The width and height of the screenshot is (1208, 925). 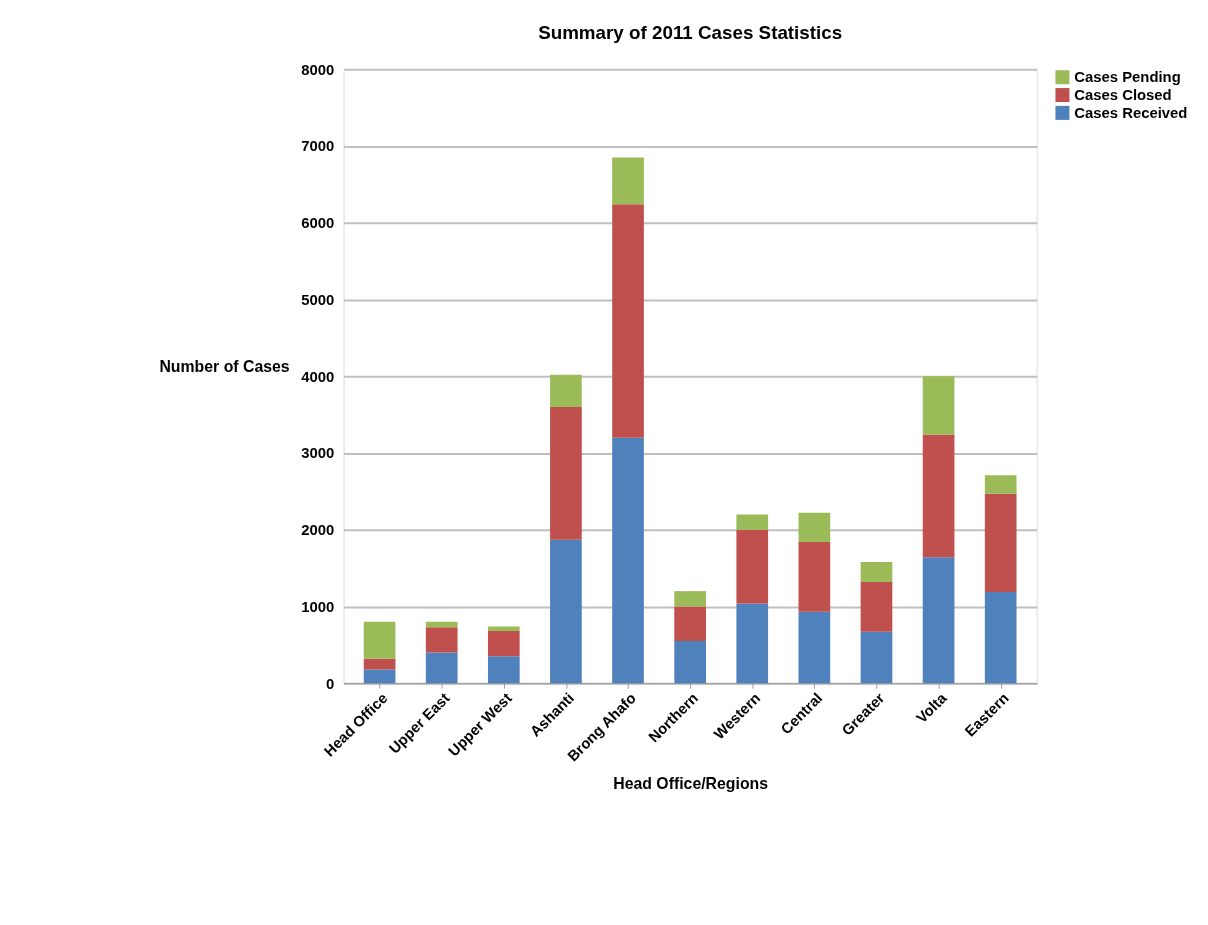 I want to click on legend-label: Cases Pending, so click(x=1127, y=77).